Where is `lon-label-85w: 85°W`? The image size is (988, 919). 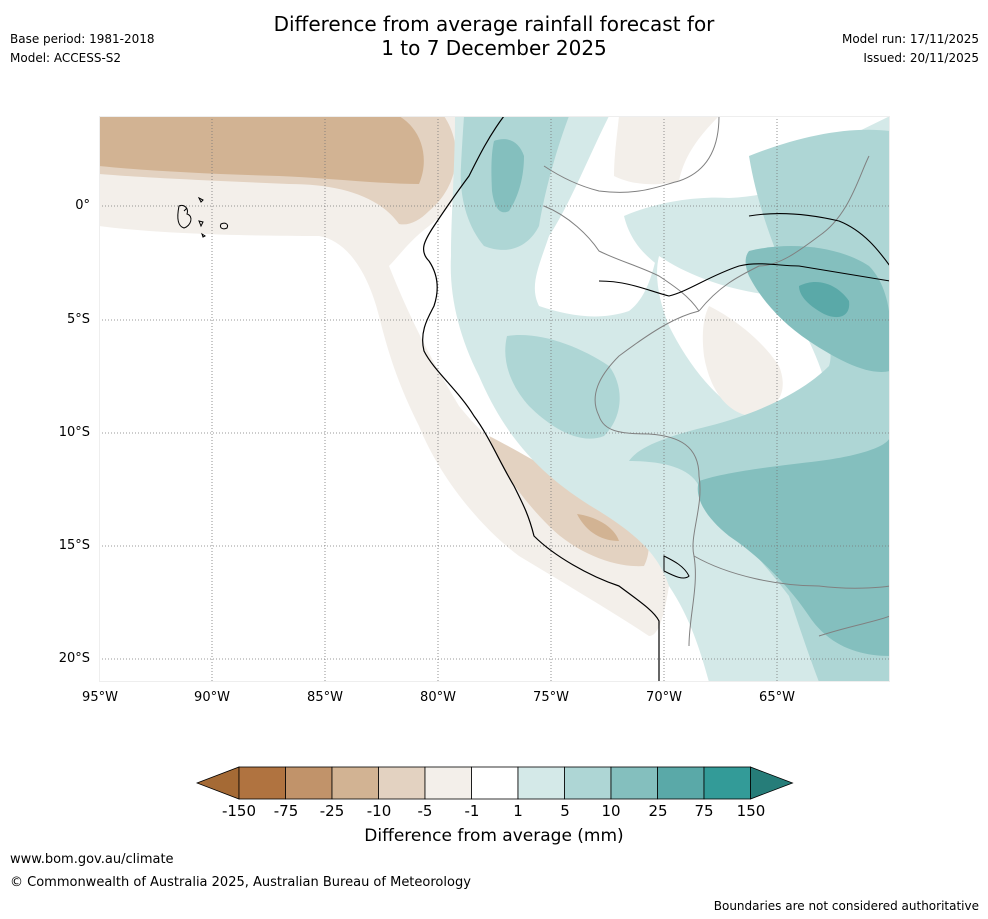 lon-label-85w: 85°W is located at coordinates (325, 697).